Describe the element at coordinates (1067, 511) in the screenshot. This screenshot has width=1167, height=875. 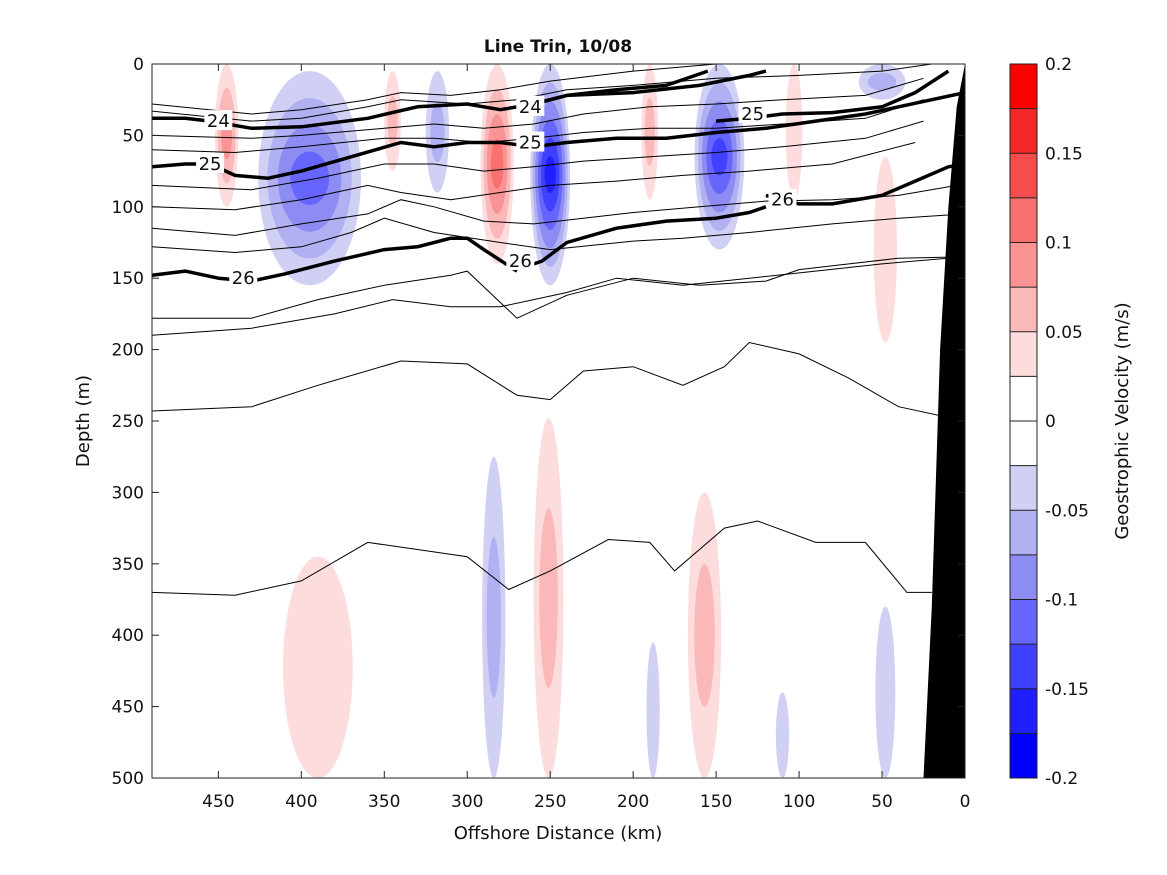
I see `colorbar-tick-label: -0.05` at that location.